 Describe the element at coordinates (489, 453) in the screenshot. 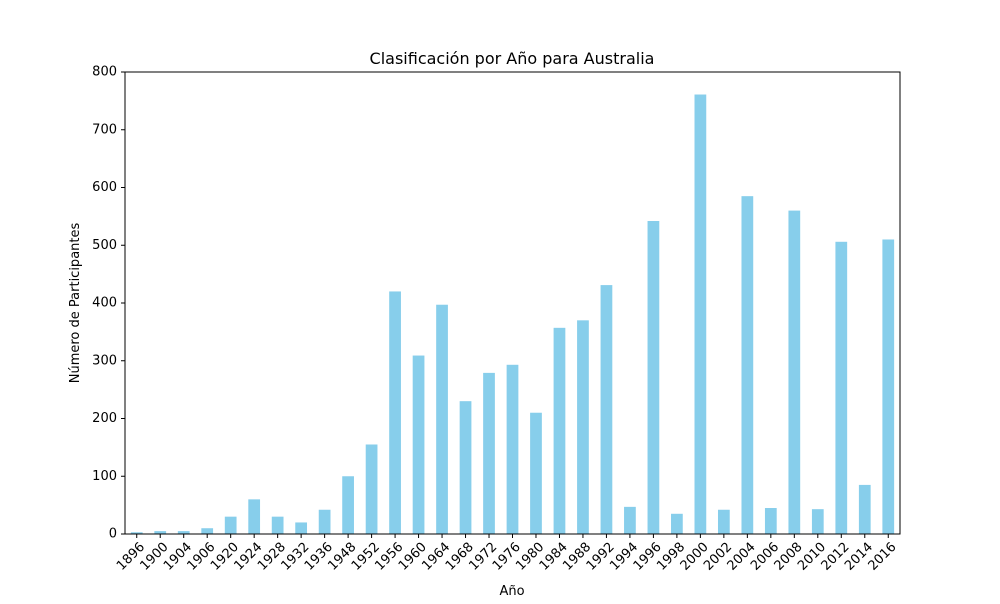

I see `bar-1972` at that location.